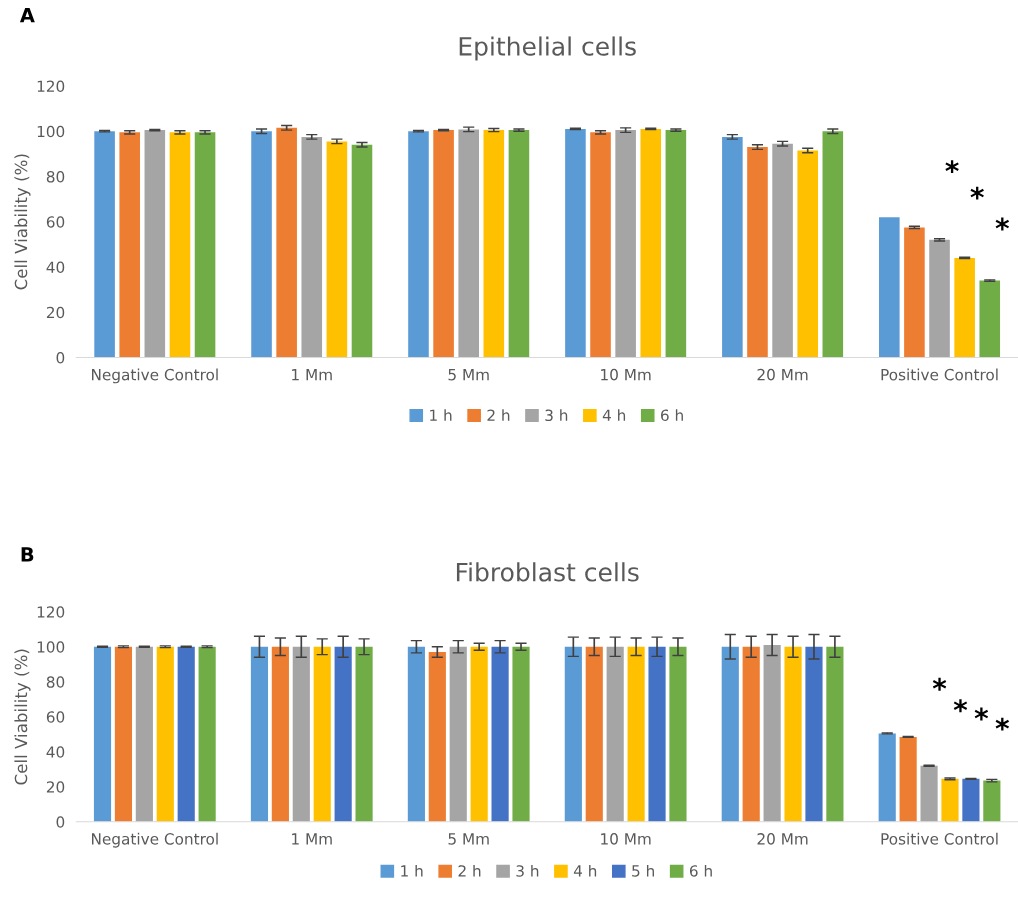  I want to click on y-tick-label: 80, so click(55, 176).